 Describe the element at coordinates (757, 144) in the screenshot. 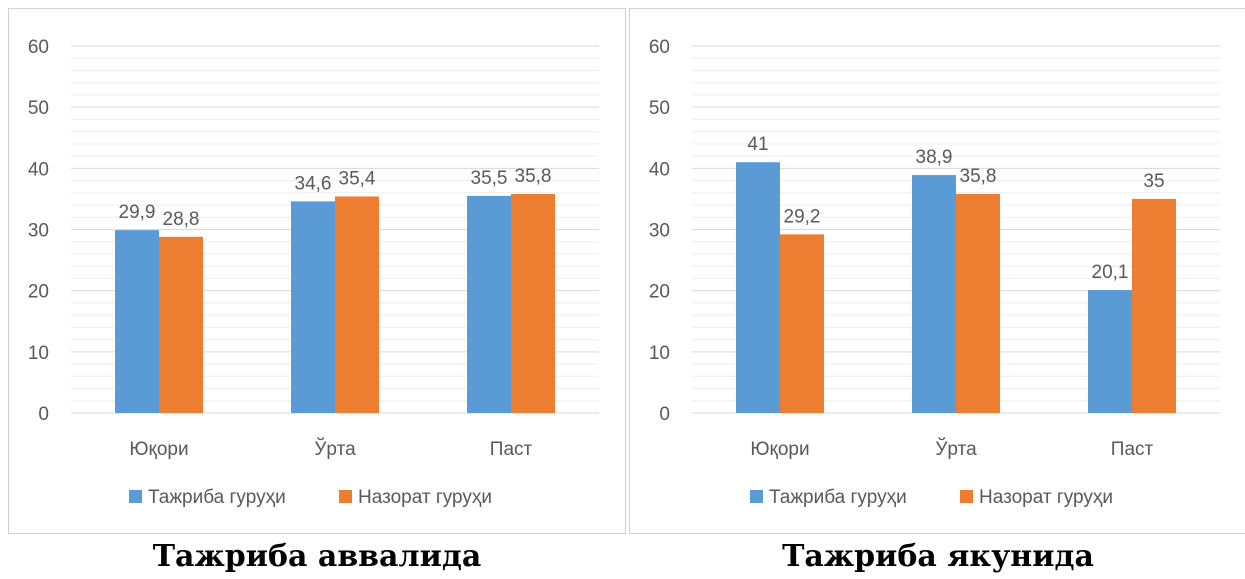

I see `data-label: 41` at that location.